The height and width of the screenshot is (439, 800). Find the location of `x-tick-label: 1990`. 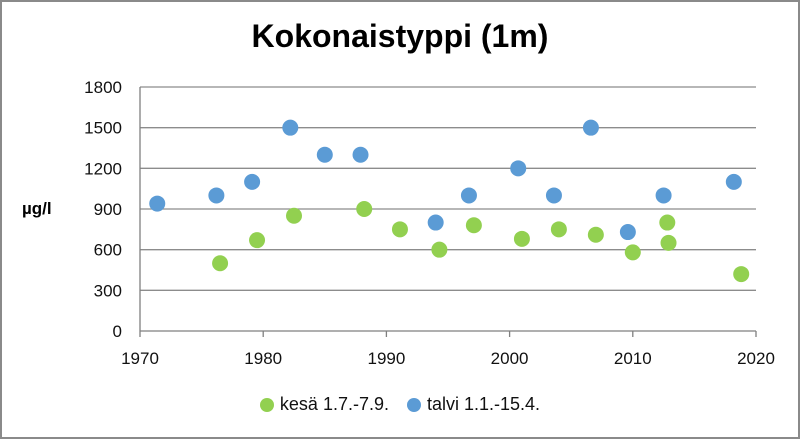

x-tick-label: 1990 is located at coordinates (386, 358).